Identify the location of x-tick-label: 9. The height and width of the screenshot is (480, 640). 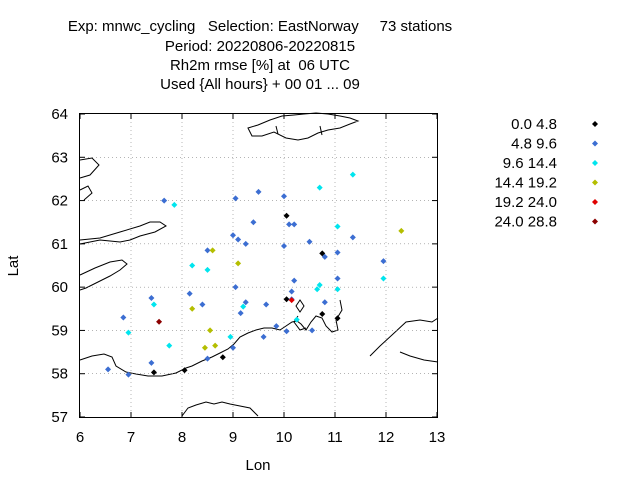
(233, 437).